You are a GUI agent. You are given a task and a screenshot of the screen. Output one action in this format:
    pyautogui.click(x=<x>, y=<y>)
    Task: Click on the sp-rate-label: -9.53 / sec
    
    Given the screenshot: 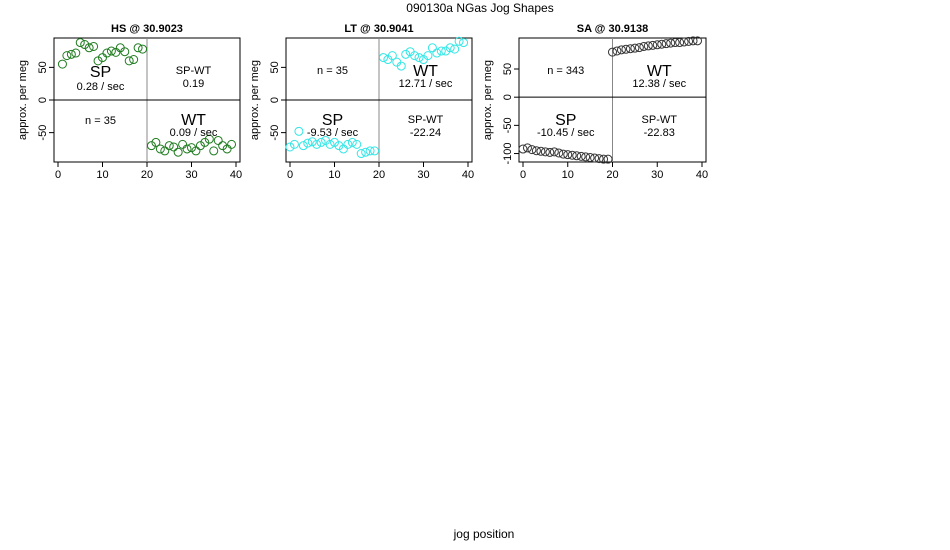 What is the action you would take?
    pyautogui.click(x=333, y=133)
    